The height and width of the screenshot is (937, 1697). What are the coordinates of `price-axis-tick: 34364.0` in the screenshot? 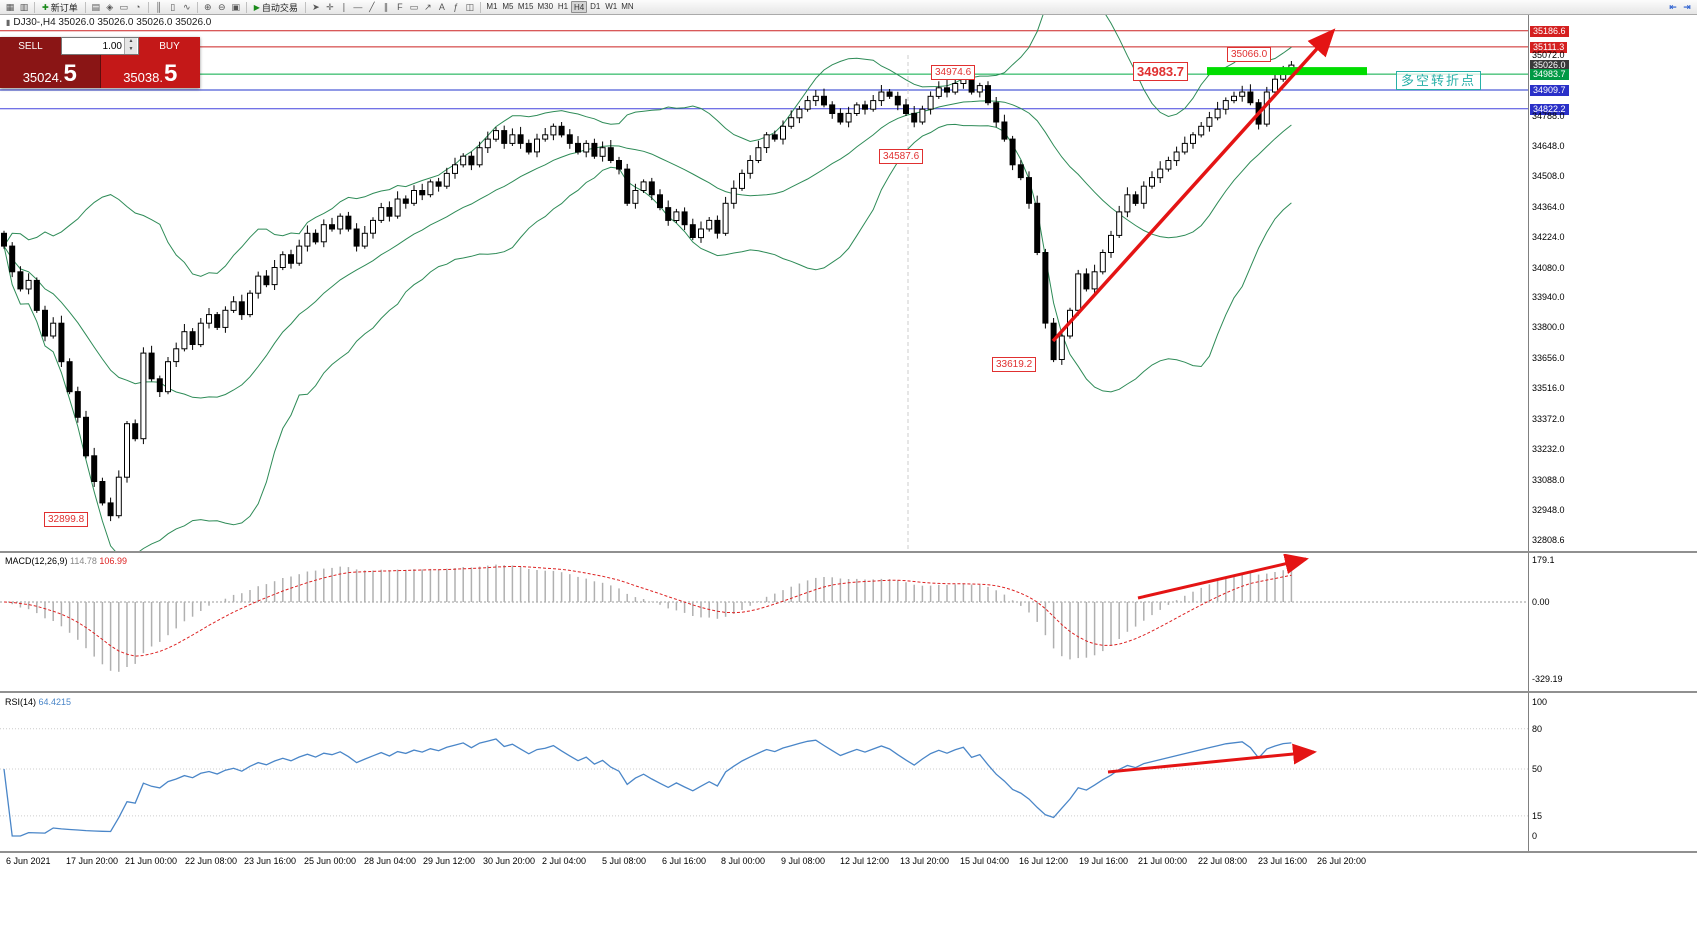 It's located at (1548, 207).